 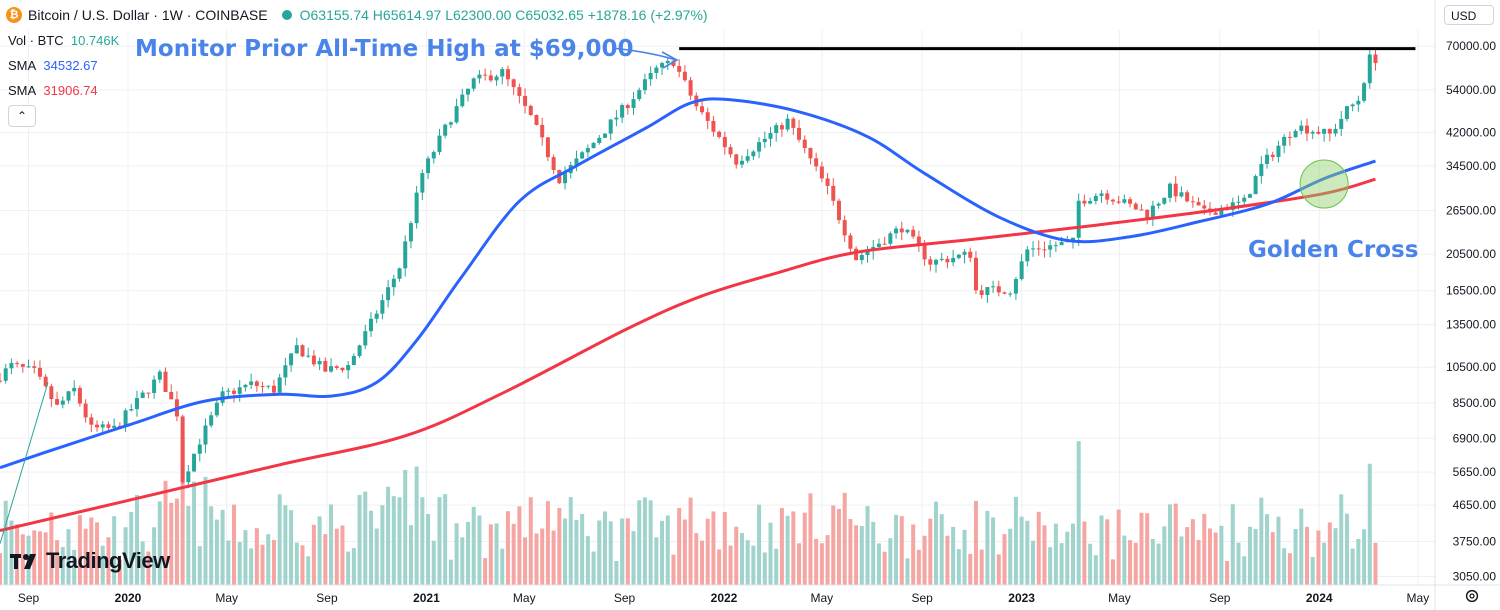 What do you see at coordinates (148, 15) in the screenshot?
I see `symbol-title: Bitcoin / U.S. Dollar · 1W · COINBASE` at bounding box center [148, 15].